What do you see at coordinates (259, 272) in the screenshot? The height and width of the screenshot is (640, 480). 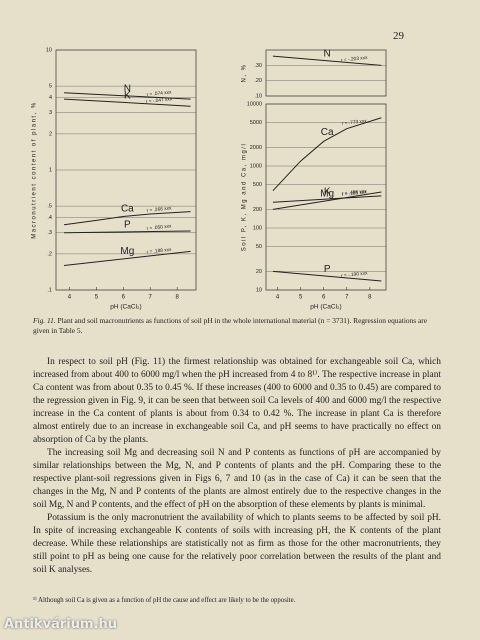 I see `y-tick-label: 20` at bounding box center [259, 272].